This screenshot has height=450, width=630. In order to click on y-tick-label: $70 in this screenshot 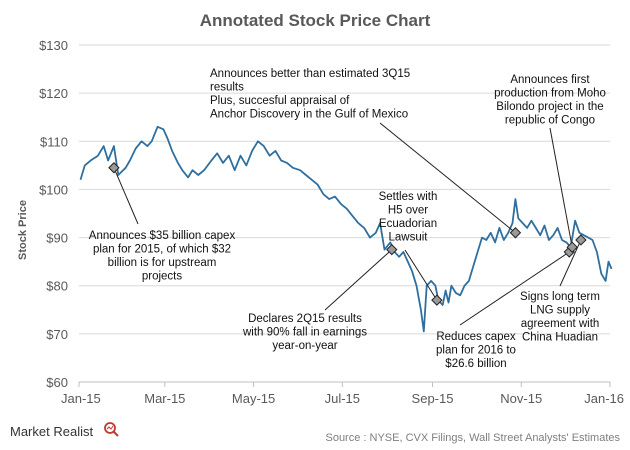, I will do `click(57, 334)`.